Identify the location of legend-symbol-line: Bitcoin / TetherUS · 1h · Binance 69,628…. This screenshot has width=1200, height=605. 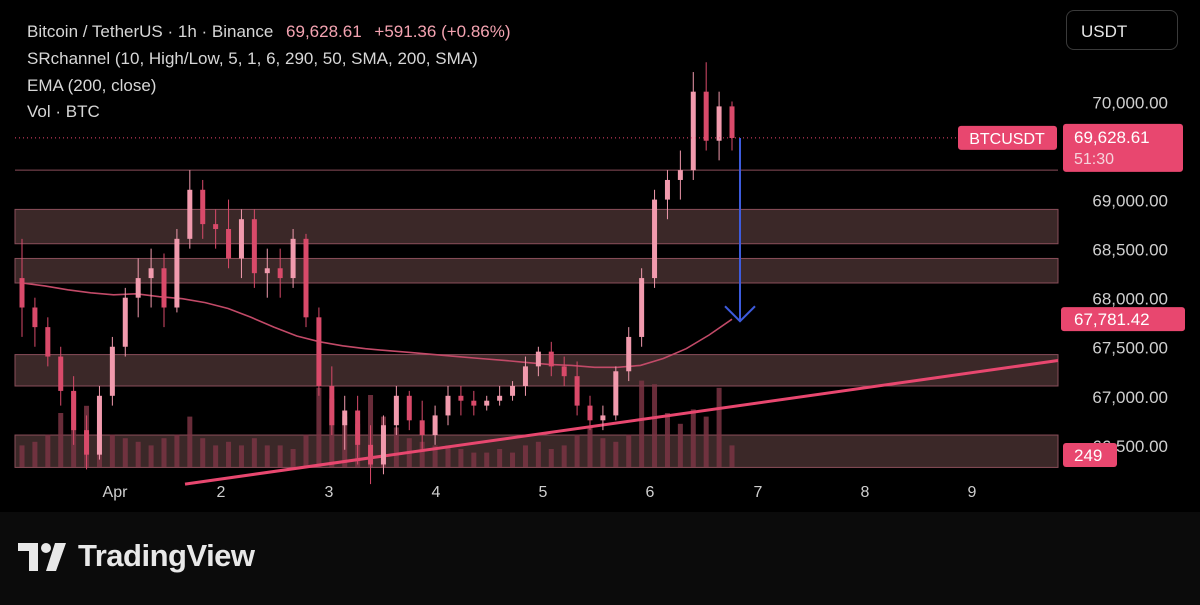
(269, 32).